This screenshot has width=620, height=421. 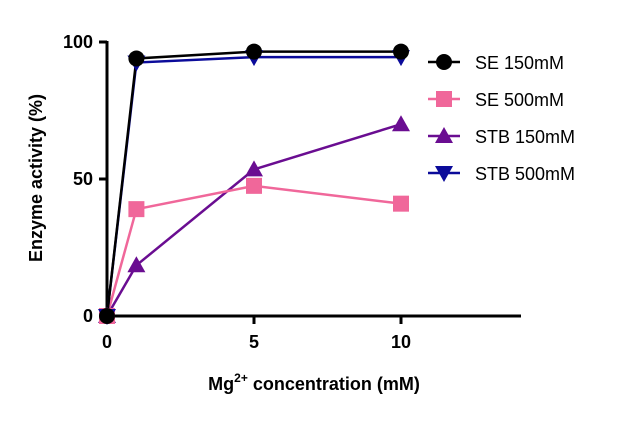 I want to click on legend-item: STB 500mM, so click(x=501, y=174).